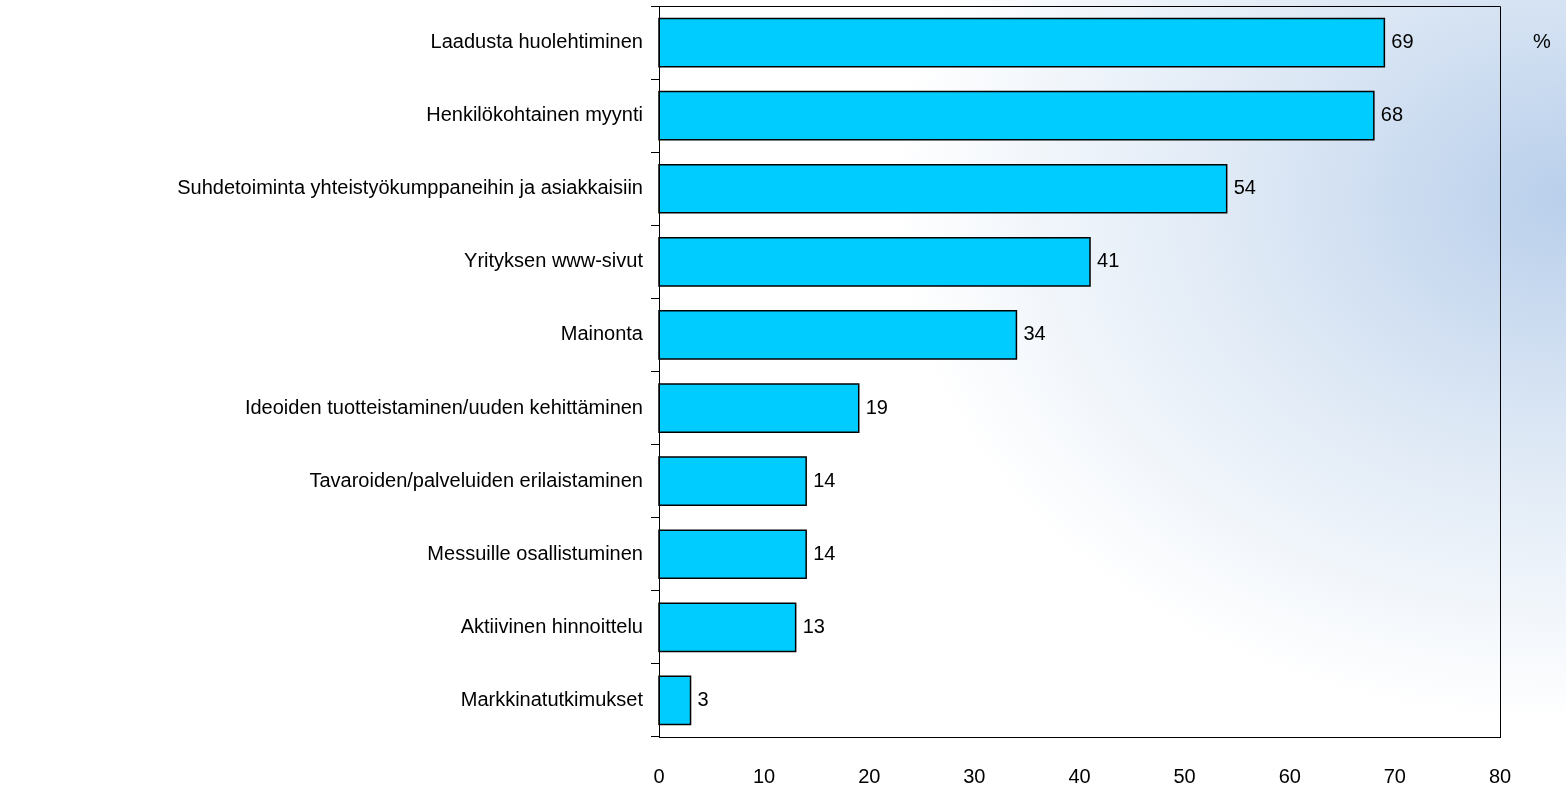  I want to click on x-tick-label: 70, so click(1394, 775).